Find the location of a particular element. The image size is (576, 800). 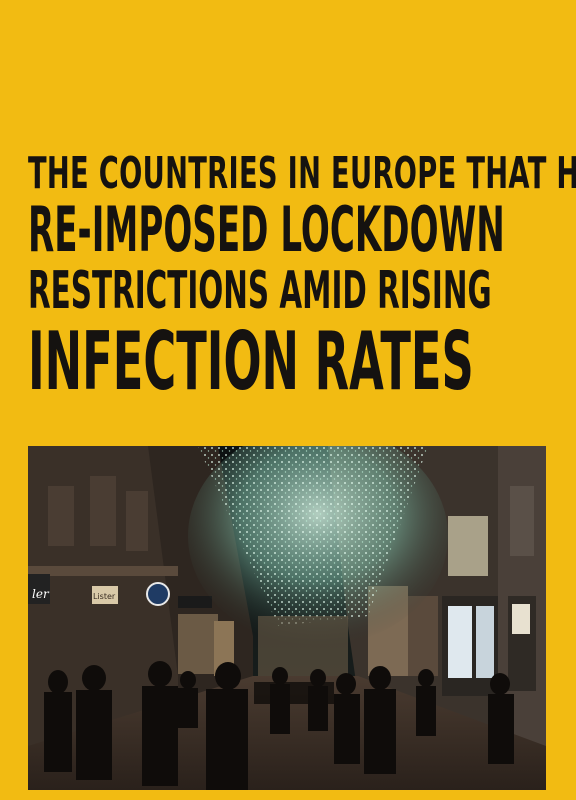

headline-line-1: THE COUNTRIES IN EUROPE THAT HAVE is located at coordinates (302, 173).